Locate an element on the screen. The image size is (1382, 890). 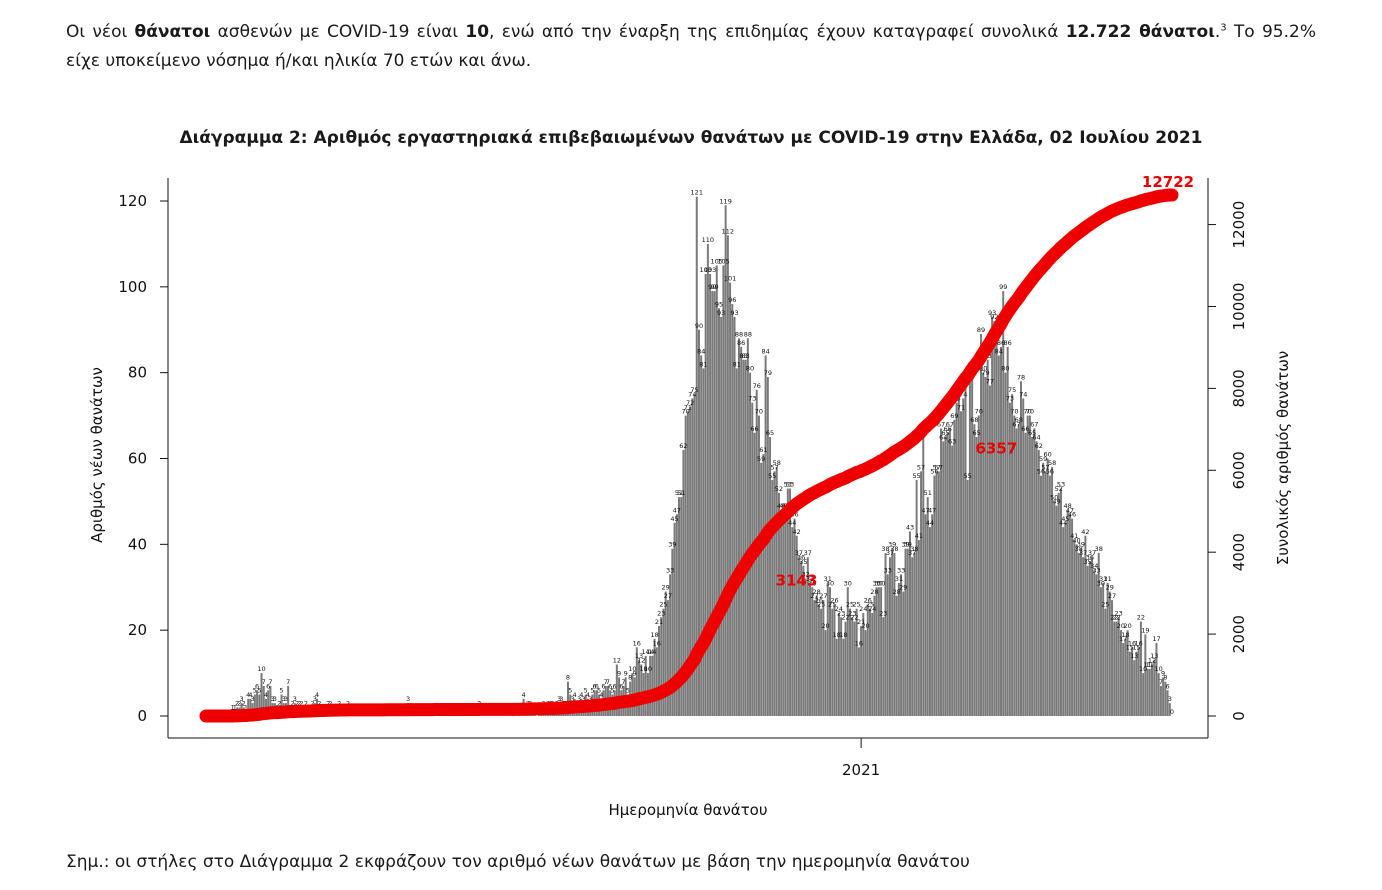
y-tick-label: 20 is located at coordinates (137, 630).